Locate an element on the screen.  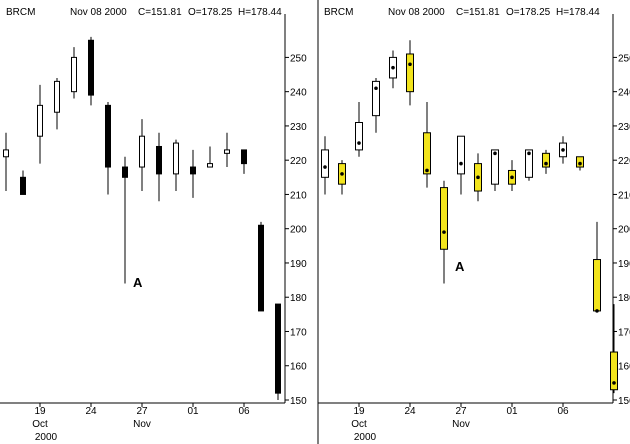
month-label: Nov is located at coordinates (142, 424).